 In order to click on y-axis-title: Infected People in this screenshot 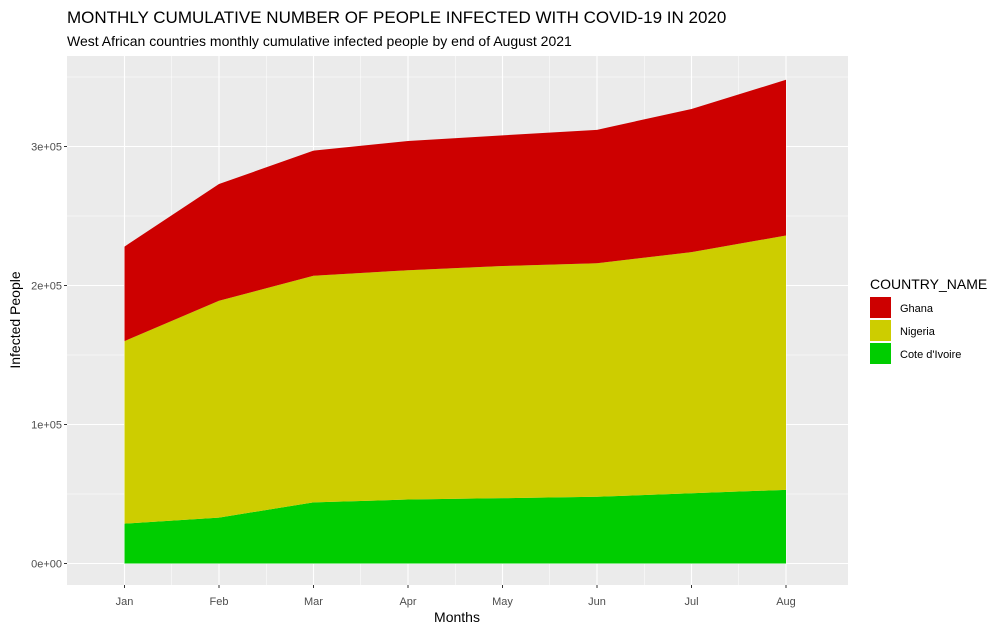, I will do `click(15, 320)`.